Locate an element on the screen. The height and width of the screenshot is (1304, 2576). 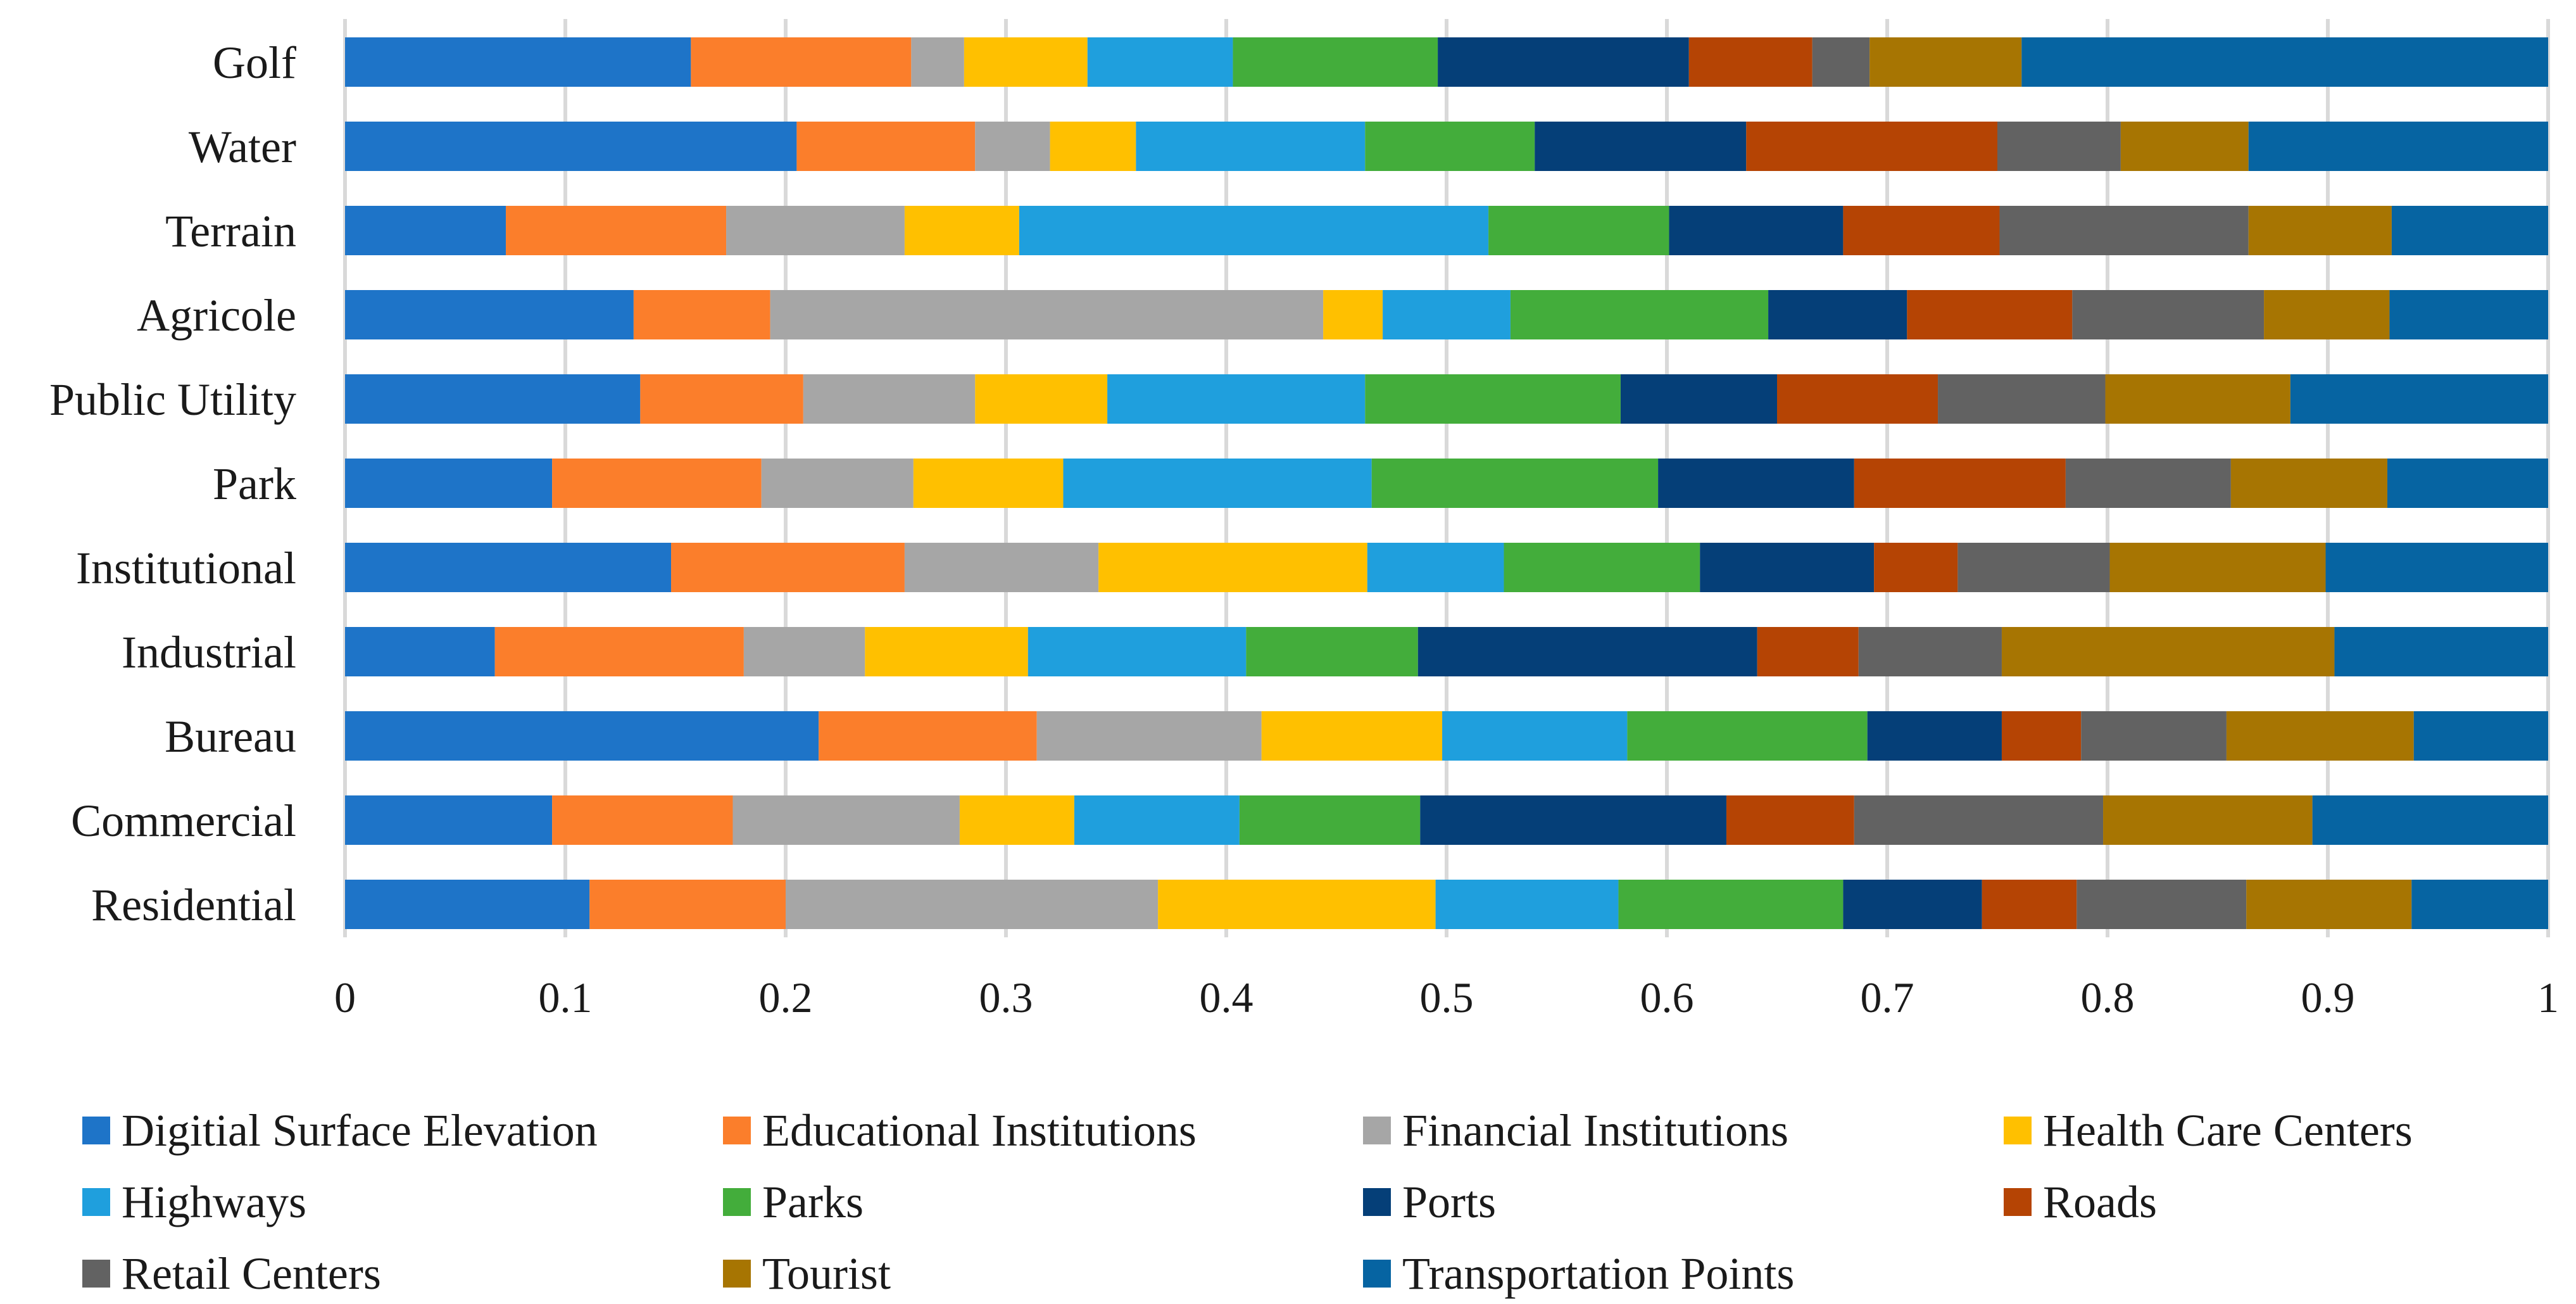
legend-label: Financial Institutions is located at coordinates (1595, 1130).